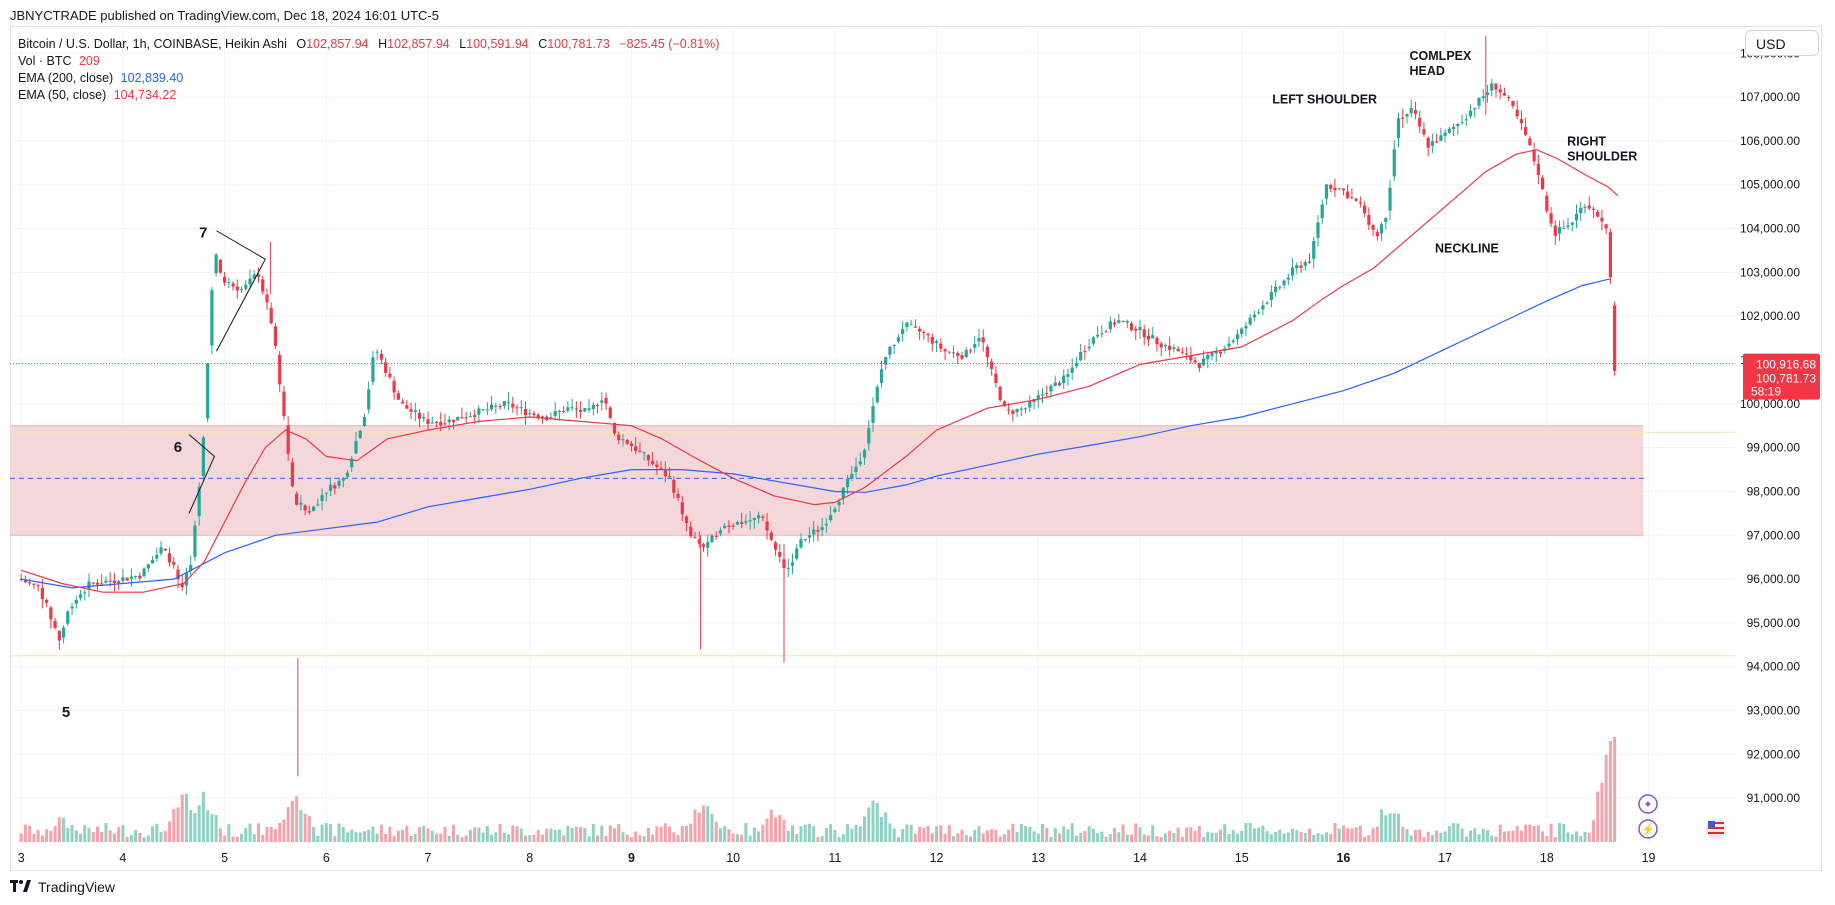 The image size is (1835, 905). I want to click on x-tick-label: 5, so click(224, 858).